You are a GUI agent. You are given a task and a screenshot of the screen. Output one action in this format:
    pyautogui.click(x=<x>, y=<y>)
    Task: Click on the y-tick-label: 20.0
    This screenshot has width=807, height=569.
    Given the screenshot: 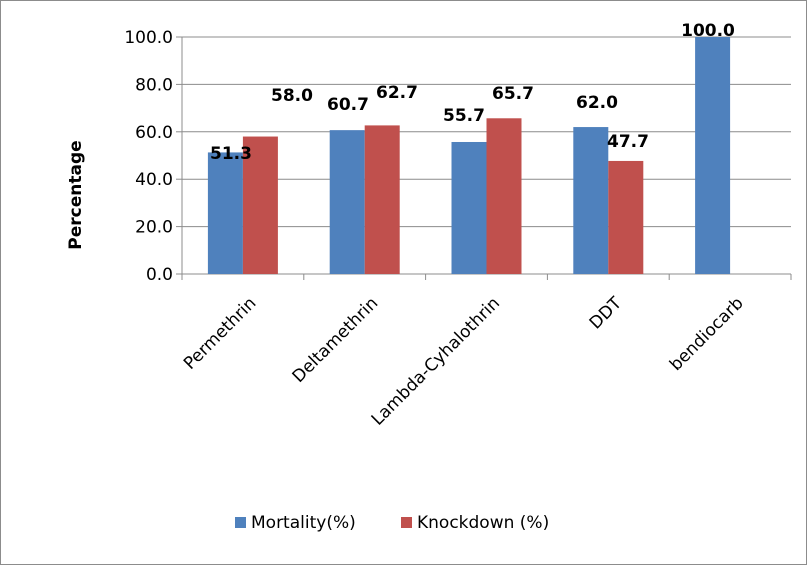 What is the action you would take?
    pyautogui.click(x=154, y=228)
    